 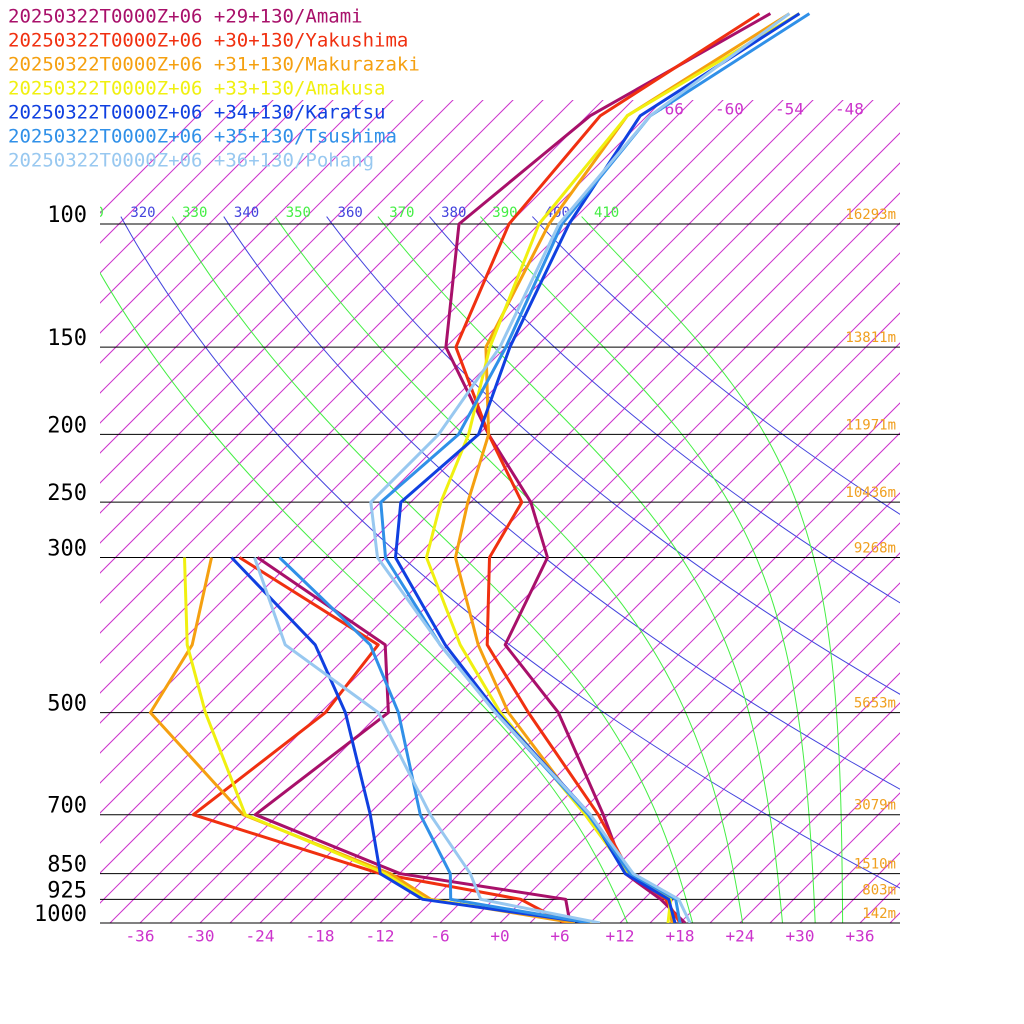 What do you see at coordinates (67, 338) in the screenshot?
I see `pressure-label: 150` at bounding box center [67, 338].